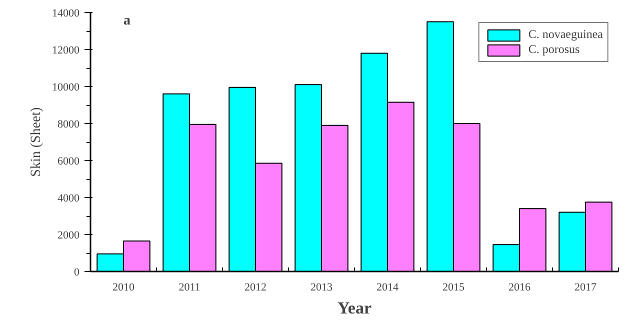 This screenshot has height=320, width=638. I want to click on x-tick-label: 2012, so click(255, 288).